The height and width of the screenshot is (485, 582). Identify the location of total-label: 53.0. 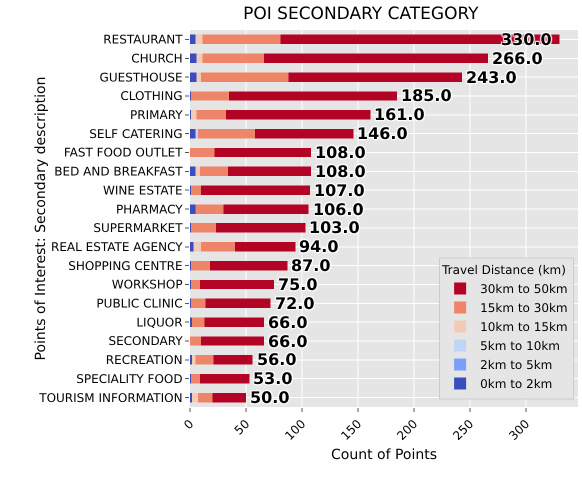
(272, 378).